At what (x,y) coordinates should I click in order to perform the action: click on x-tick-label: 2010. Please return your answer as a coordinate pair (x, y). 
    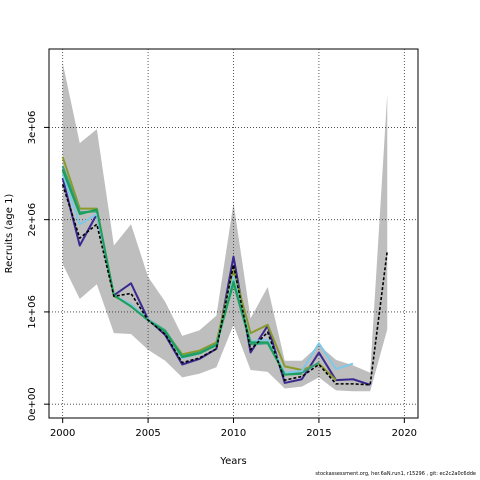
    Looking at the image, I should click on (233, 433).